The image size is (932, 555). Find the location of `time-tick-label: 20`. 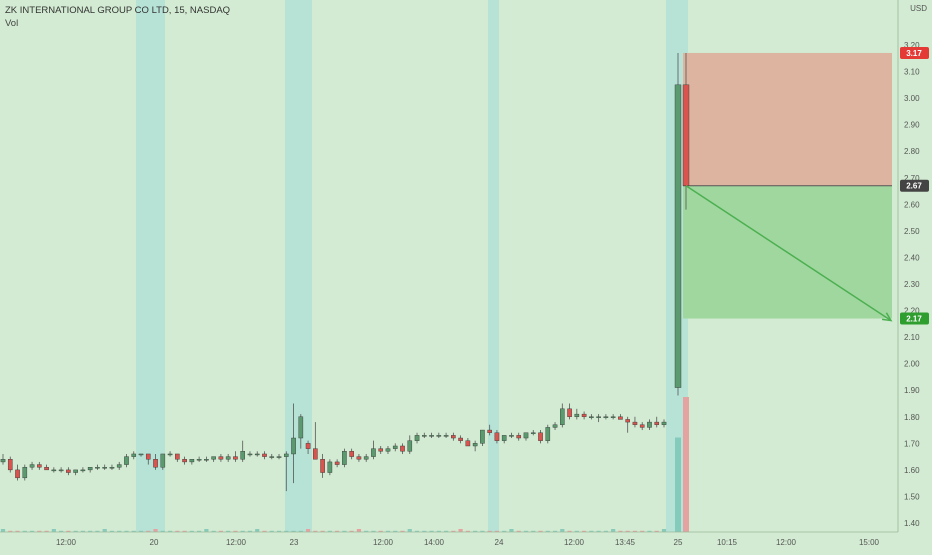

time-tick-label: 20 is located at coordinates (154, 542).